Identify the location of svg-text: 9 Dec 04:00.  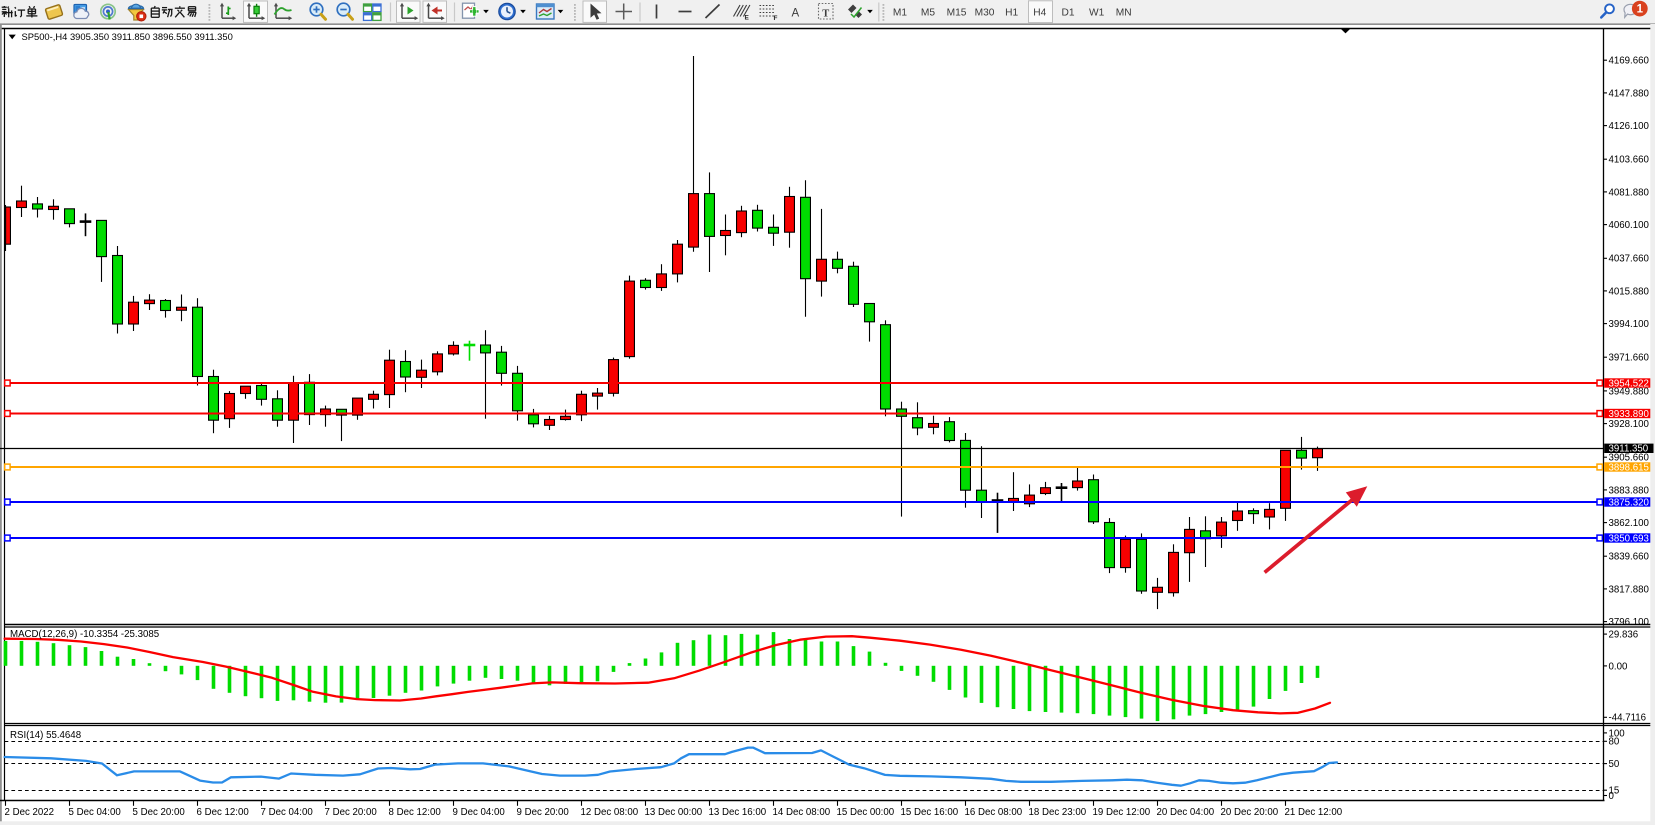
(479, 812).